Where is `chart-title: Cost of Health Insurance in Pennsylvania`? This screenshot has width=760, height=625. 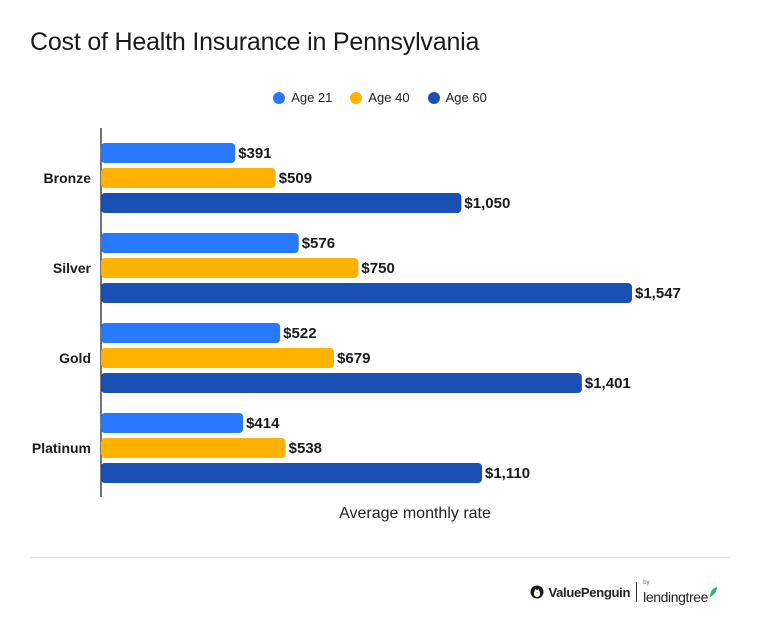 chart-title: Cost of Health Insurance in Pennsylvania is located at coordinates (255, 42).